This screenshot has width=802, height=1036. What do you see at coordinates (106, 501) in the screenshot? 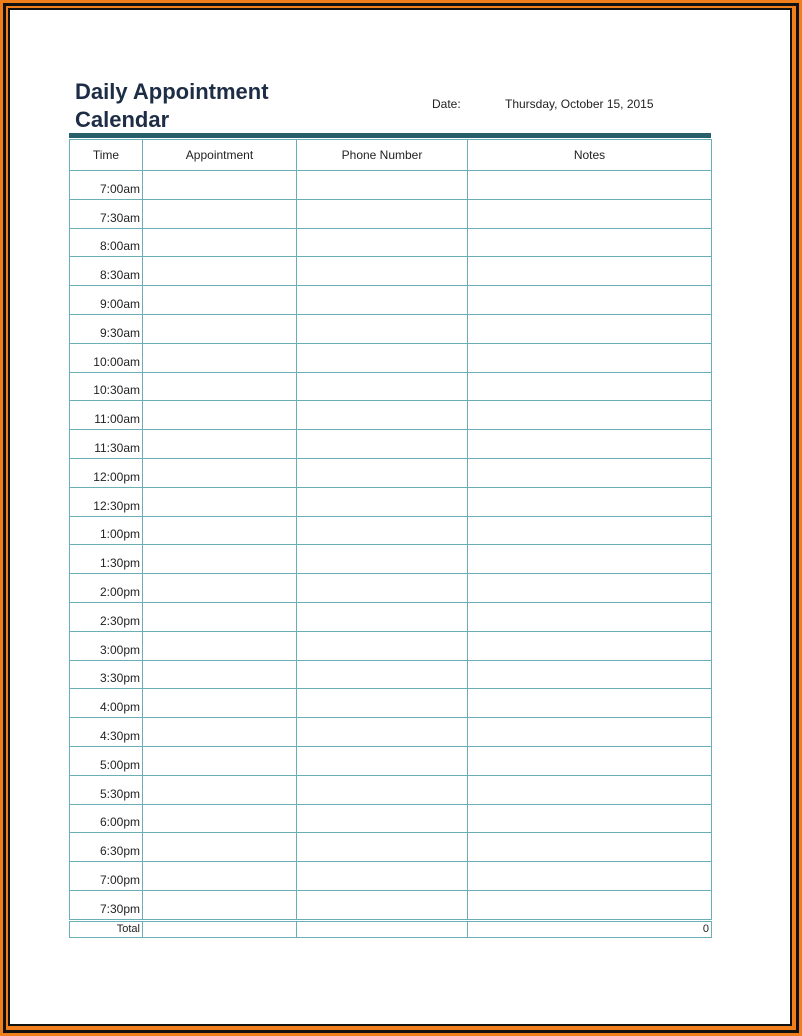
I see `time-cell: 12:30pm` at bounding box center [106, 501].